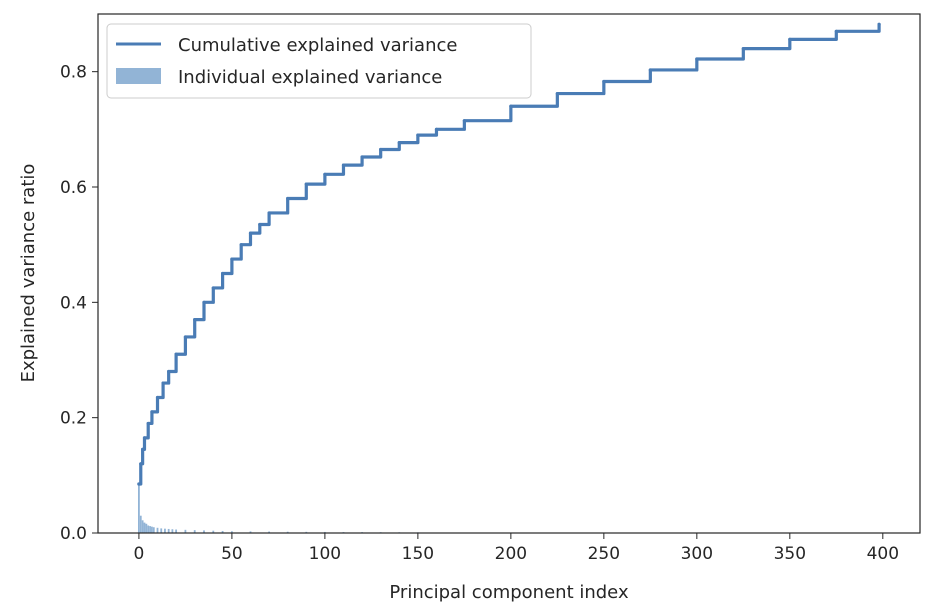 This screenshot has height=608, width=936. Describe the element at coordinates (138, 554) in the screenshot. I see `x-tick-label: 0` at that location.